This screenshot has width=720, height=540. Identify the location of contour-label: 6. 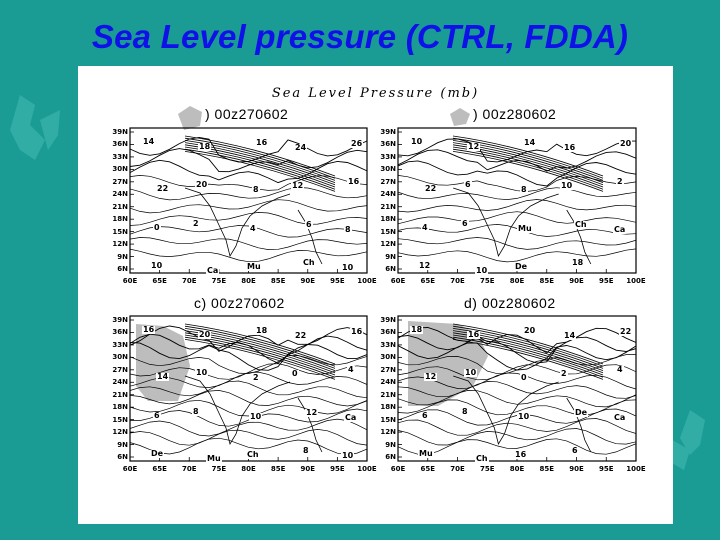
(157, 415).